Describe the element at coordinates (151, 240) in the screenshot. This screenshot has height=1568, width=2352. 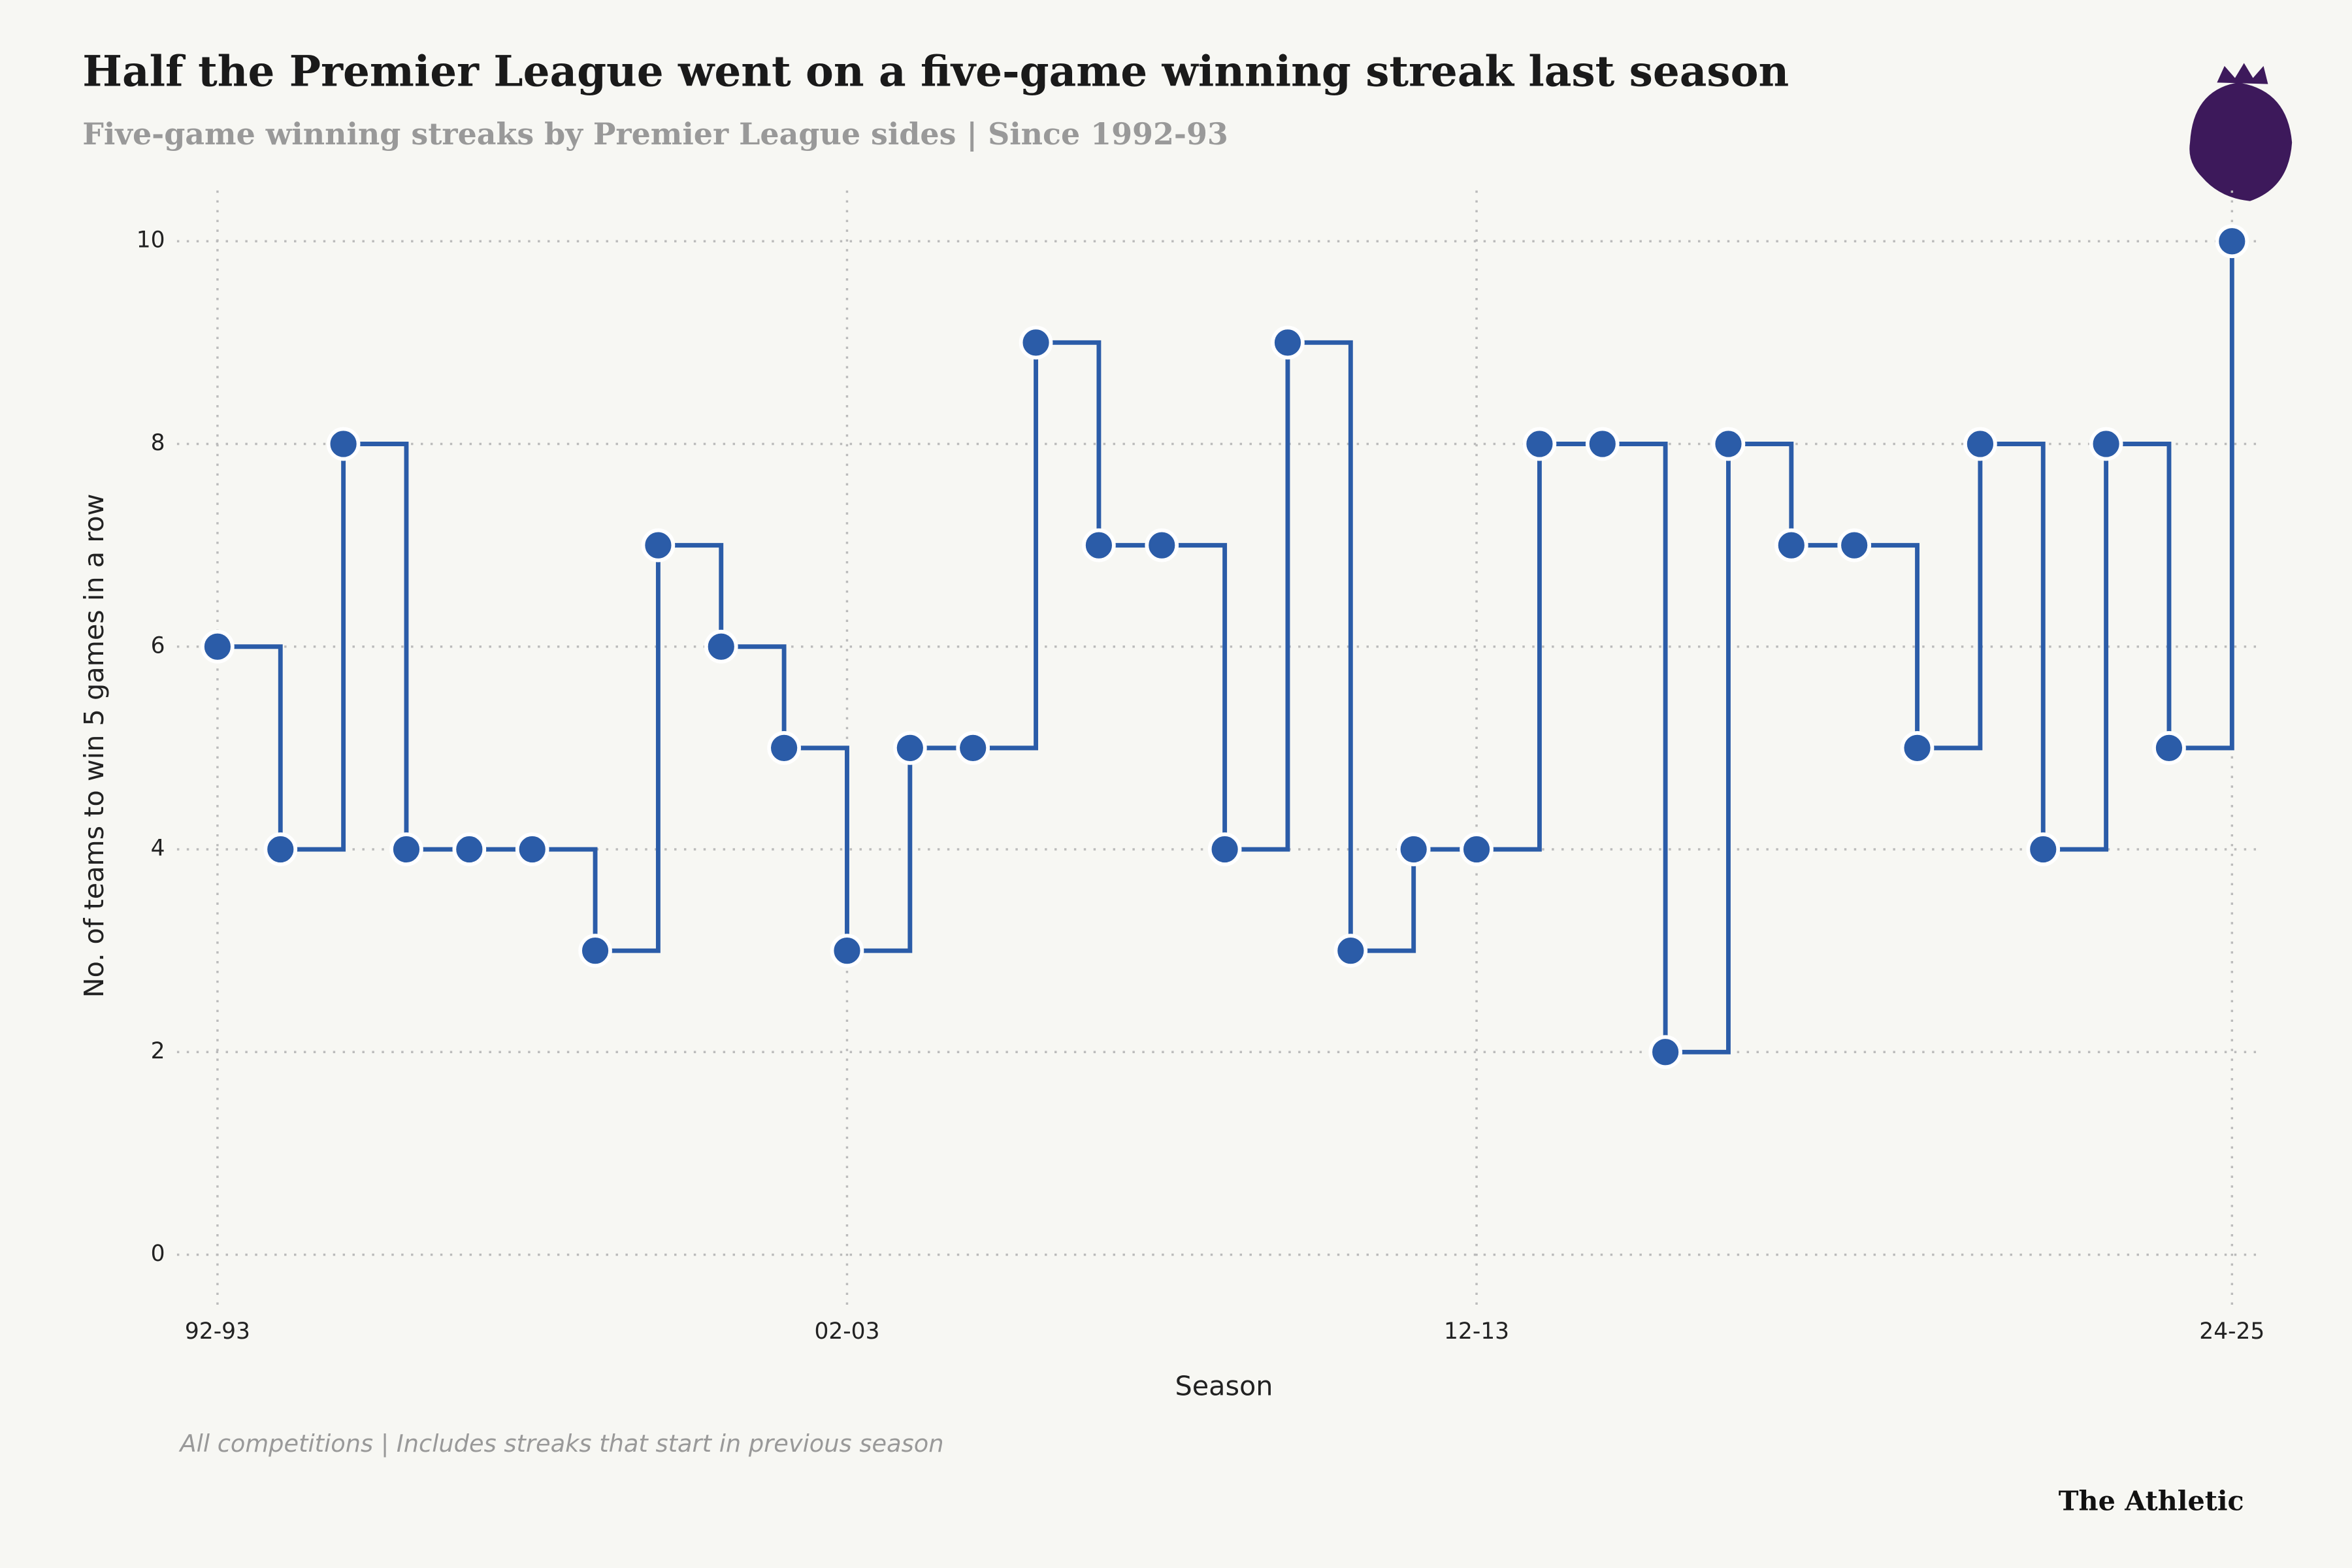
I see `y-tick-label: 10` at that location.